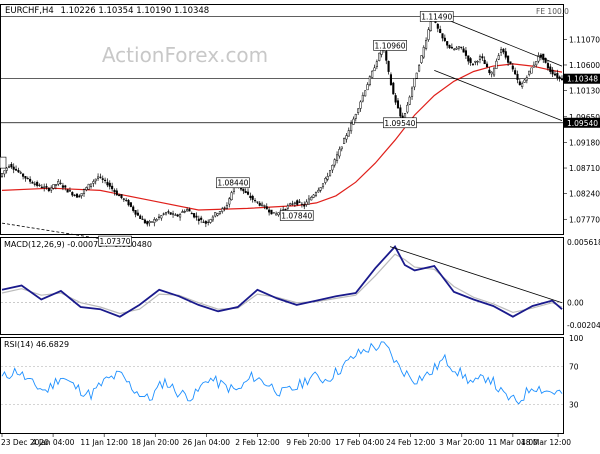  What do you see at coordinates (400, 123) in the screenshot?
I see `price-label-box` at bounding box center [400, 123].